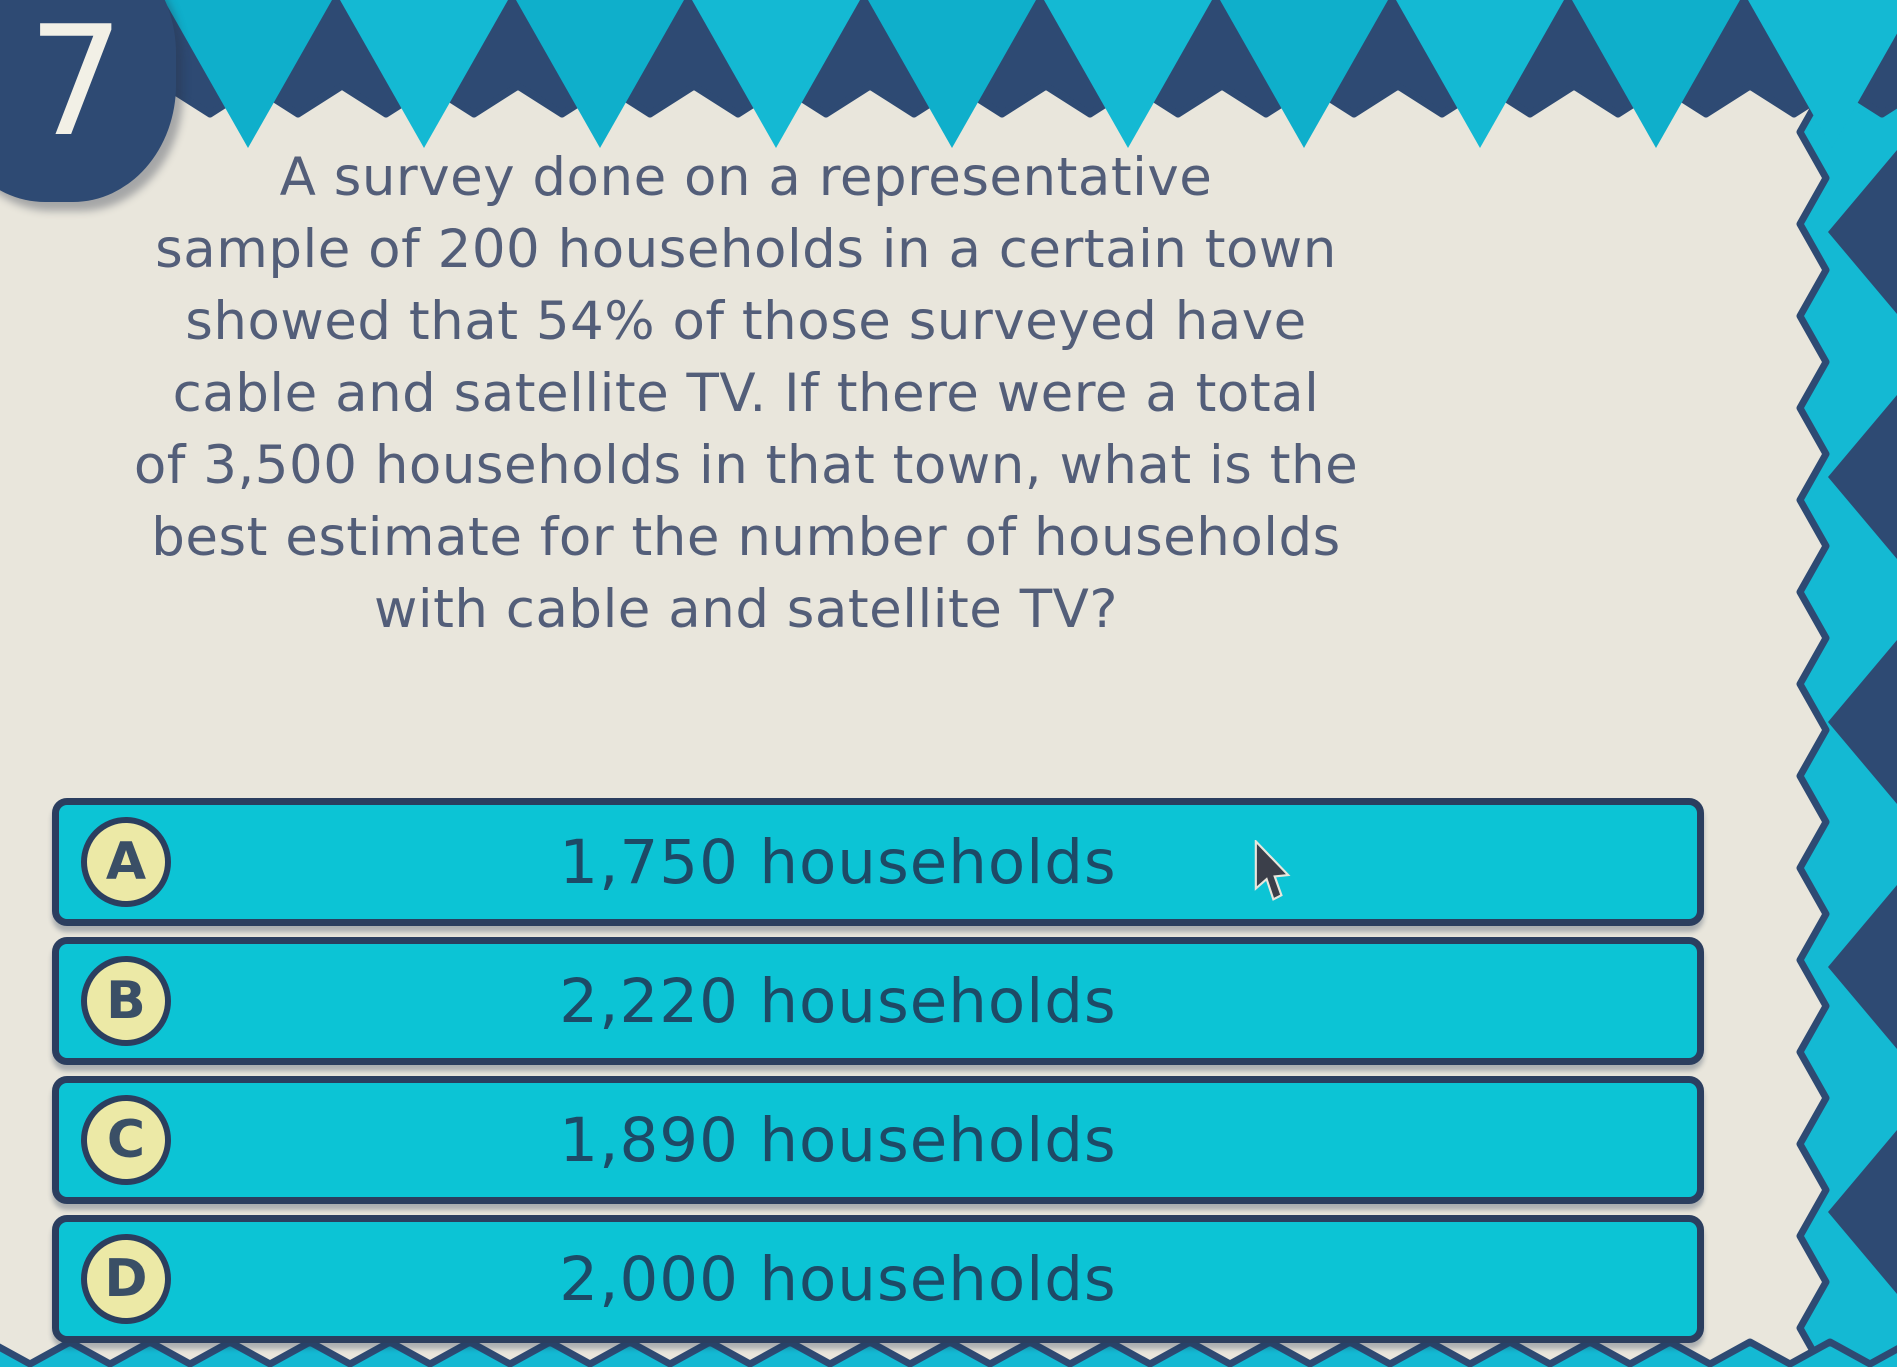 The width and height of the screenshot is (1897, 1367). Describe the element at coordinates (838, 1140) in the screenshot. I see `answer-text: 1,890 households` at that location.